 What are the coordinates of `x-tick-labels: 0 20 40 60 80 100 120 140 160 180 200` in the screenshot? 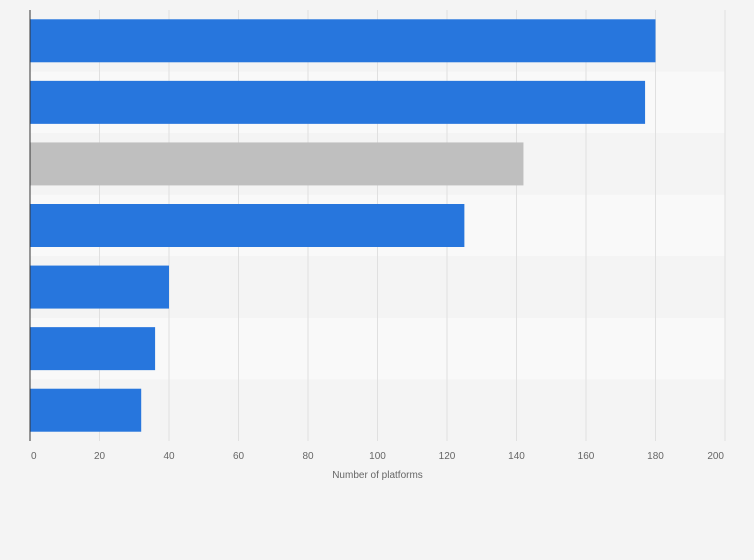 It's located at (377, 456).